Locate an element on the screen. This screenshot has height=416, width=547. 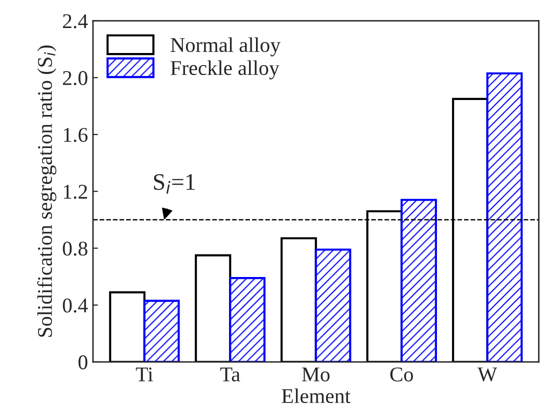
y-tick-label: 1.6 is located at coordinates (76, 135).